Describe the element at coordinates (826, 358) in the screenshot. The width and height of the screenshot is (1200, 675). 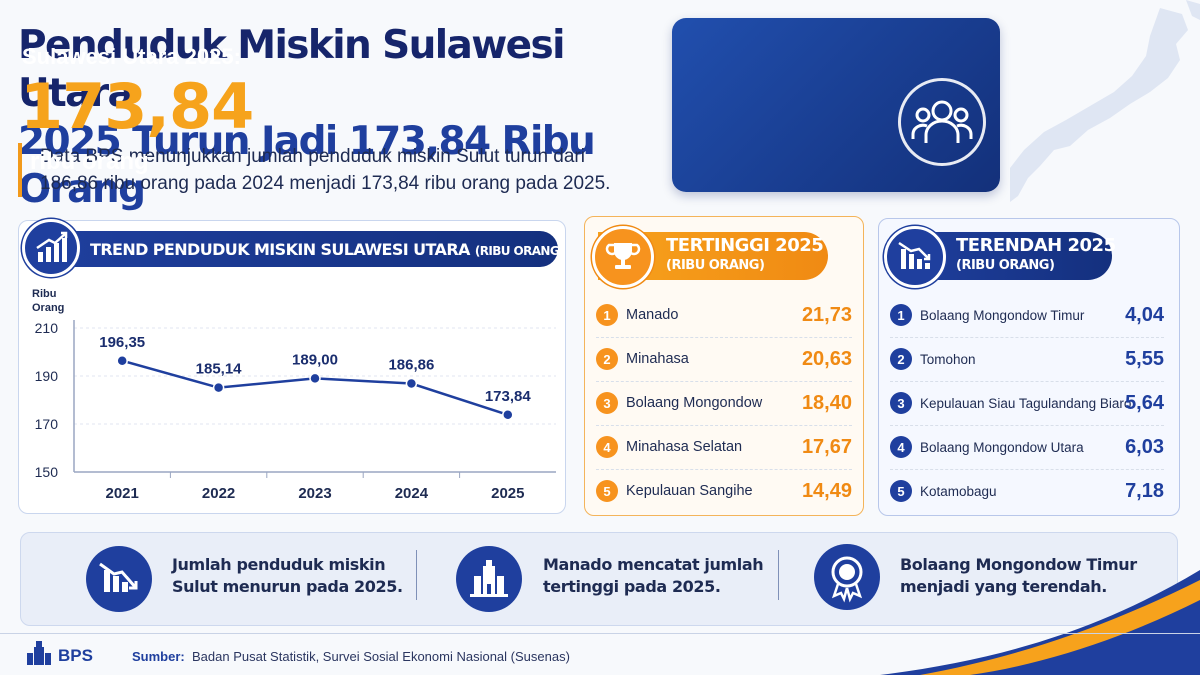
I see `region-value: 20,63` at that location.